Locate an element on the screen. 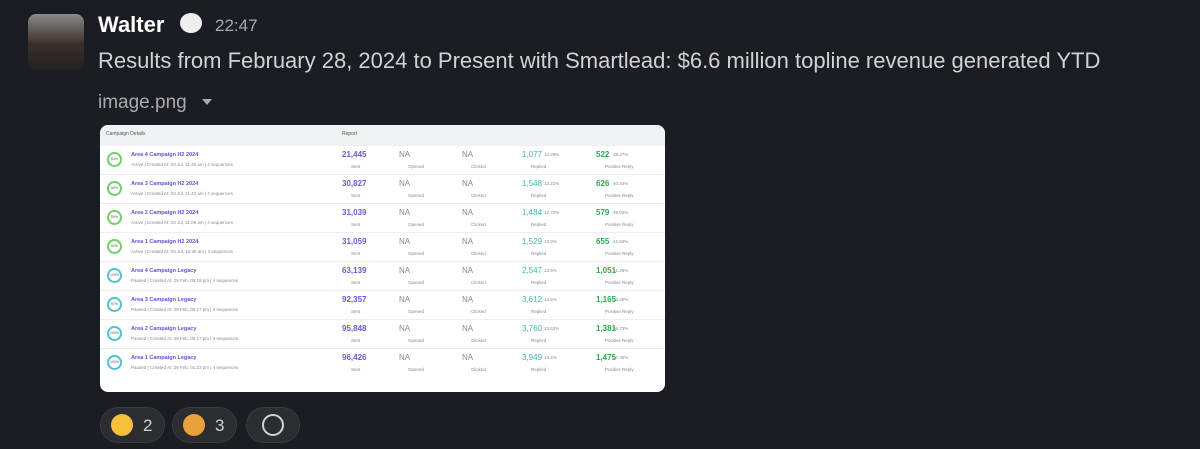 The height and width of the screenshot is (449, 1200). reaction: 2 is located at coordinates (132, 425).